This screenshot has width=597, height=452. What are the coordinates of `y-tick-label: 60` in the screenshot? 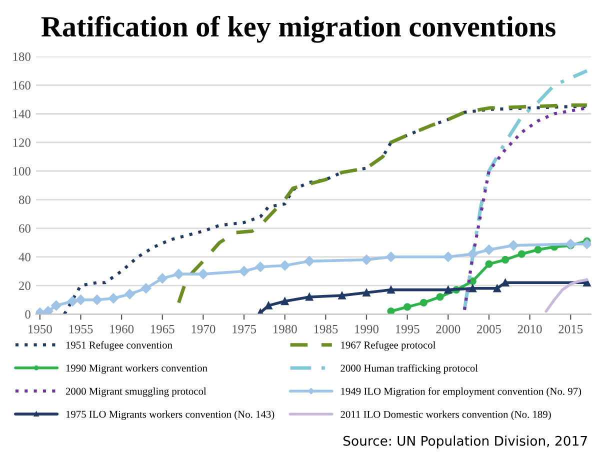 It's located at (24, 228).